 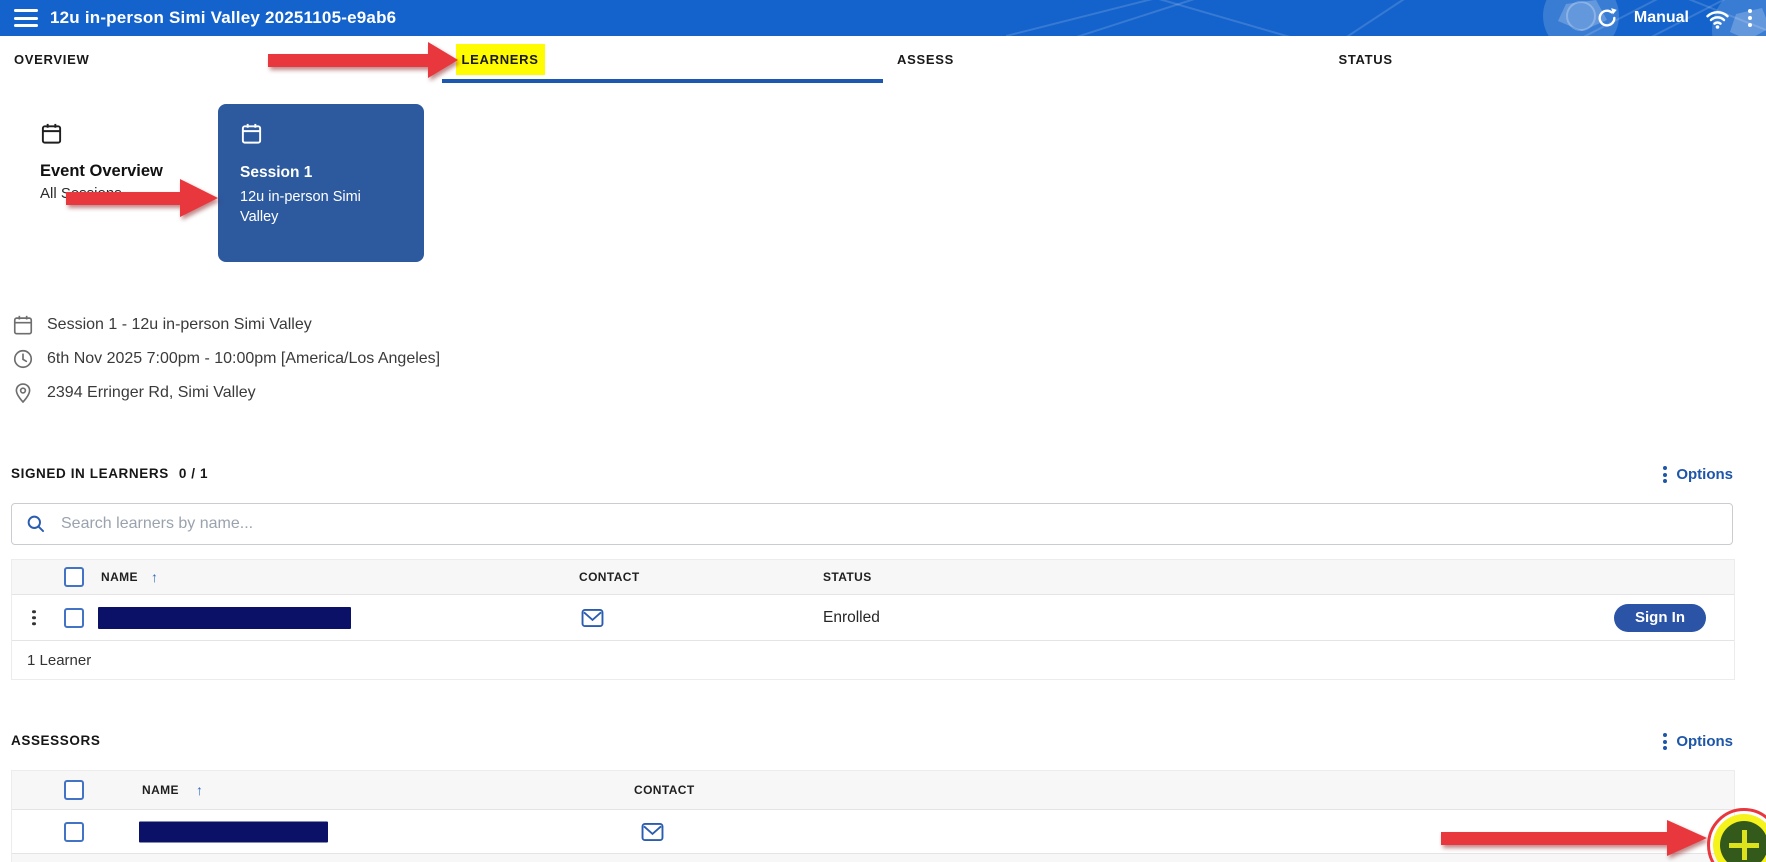 I want to click on assessor-row-checkbox, so click(x=74, y=831).